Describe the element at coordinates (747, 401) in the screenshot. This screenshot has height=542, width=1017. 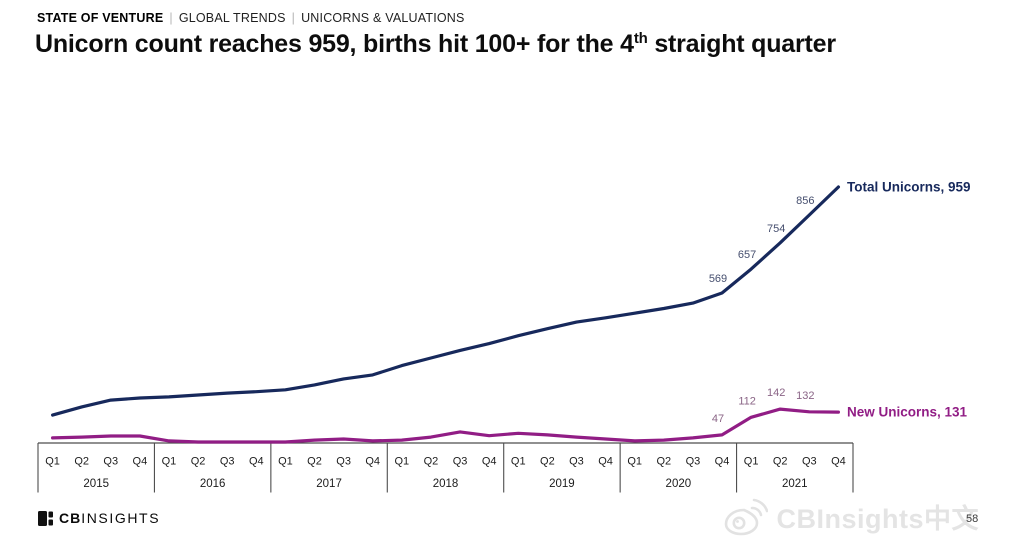
I see `point-value-label-new-unicorns: 112` at that location.